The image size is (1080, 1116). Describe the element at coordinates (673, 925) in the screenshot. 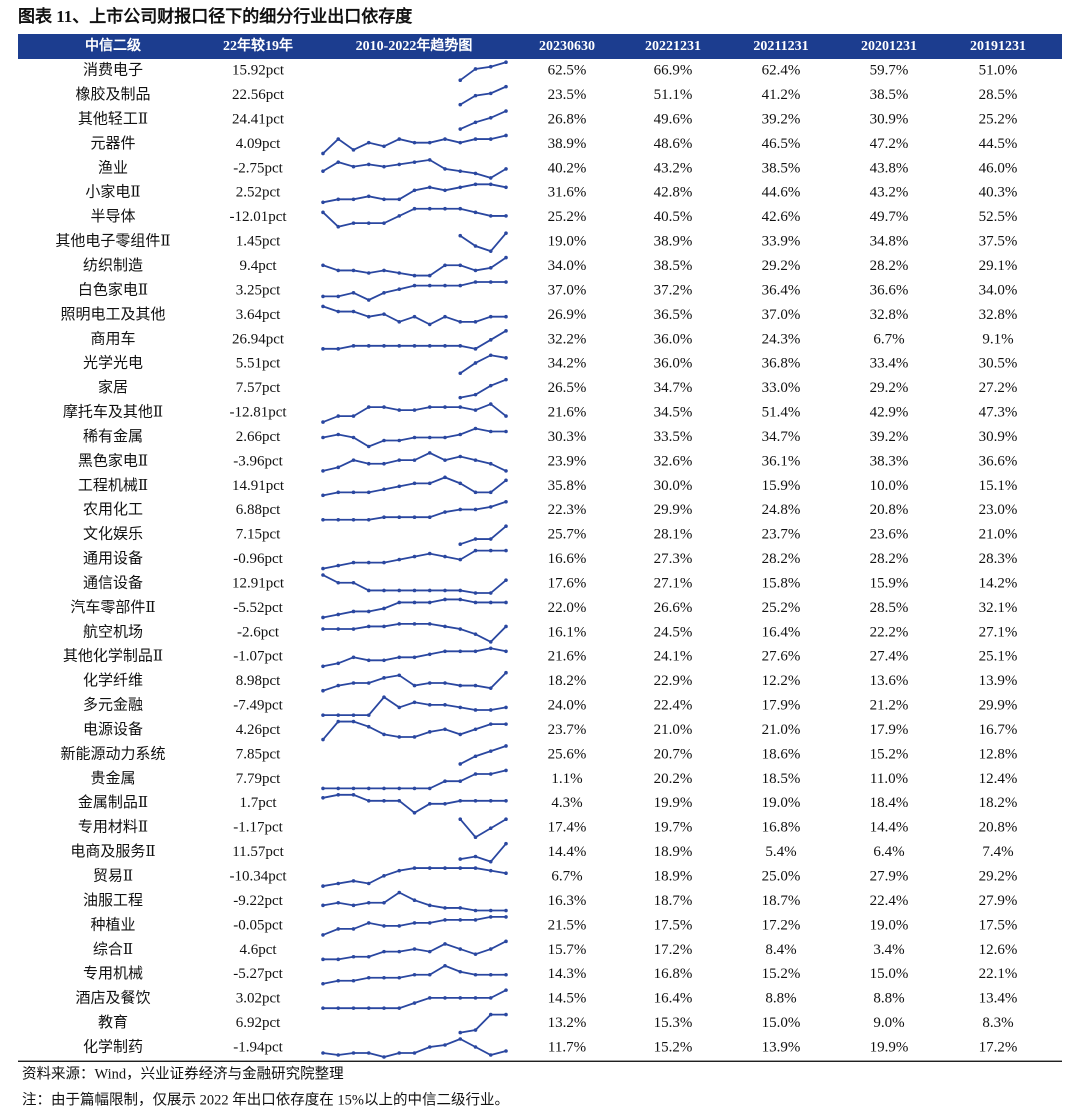

I see `ratio-value: 17.5%` at that location.